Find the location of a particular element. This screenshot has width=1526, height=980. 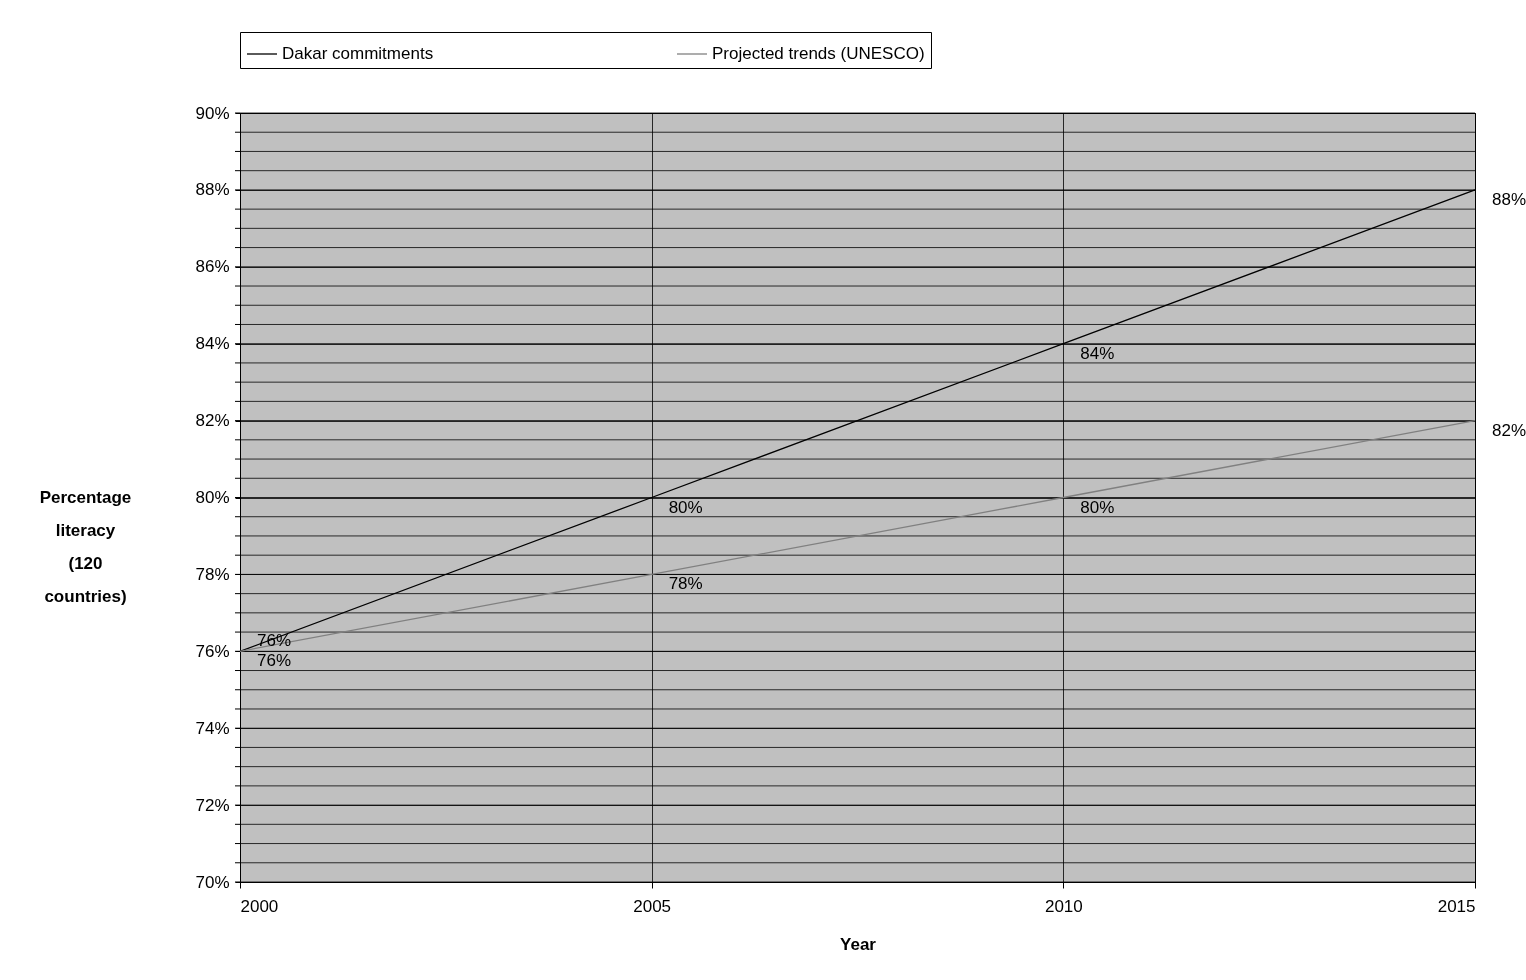

data-label: 78% is located at coordinates (685, 584).